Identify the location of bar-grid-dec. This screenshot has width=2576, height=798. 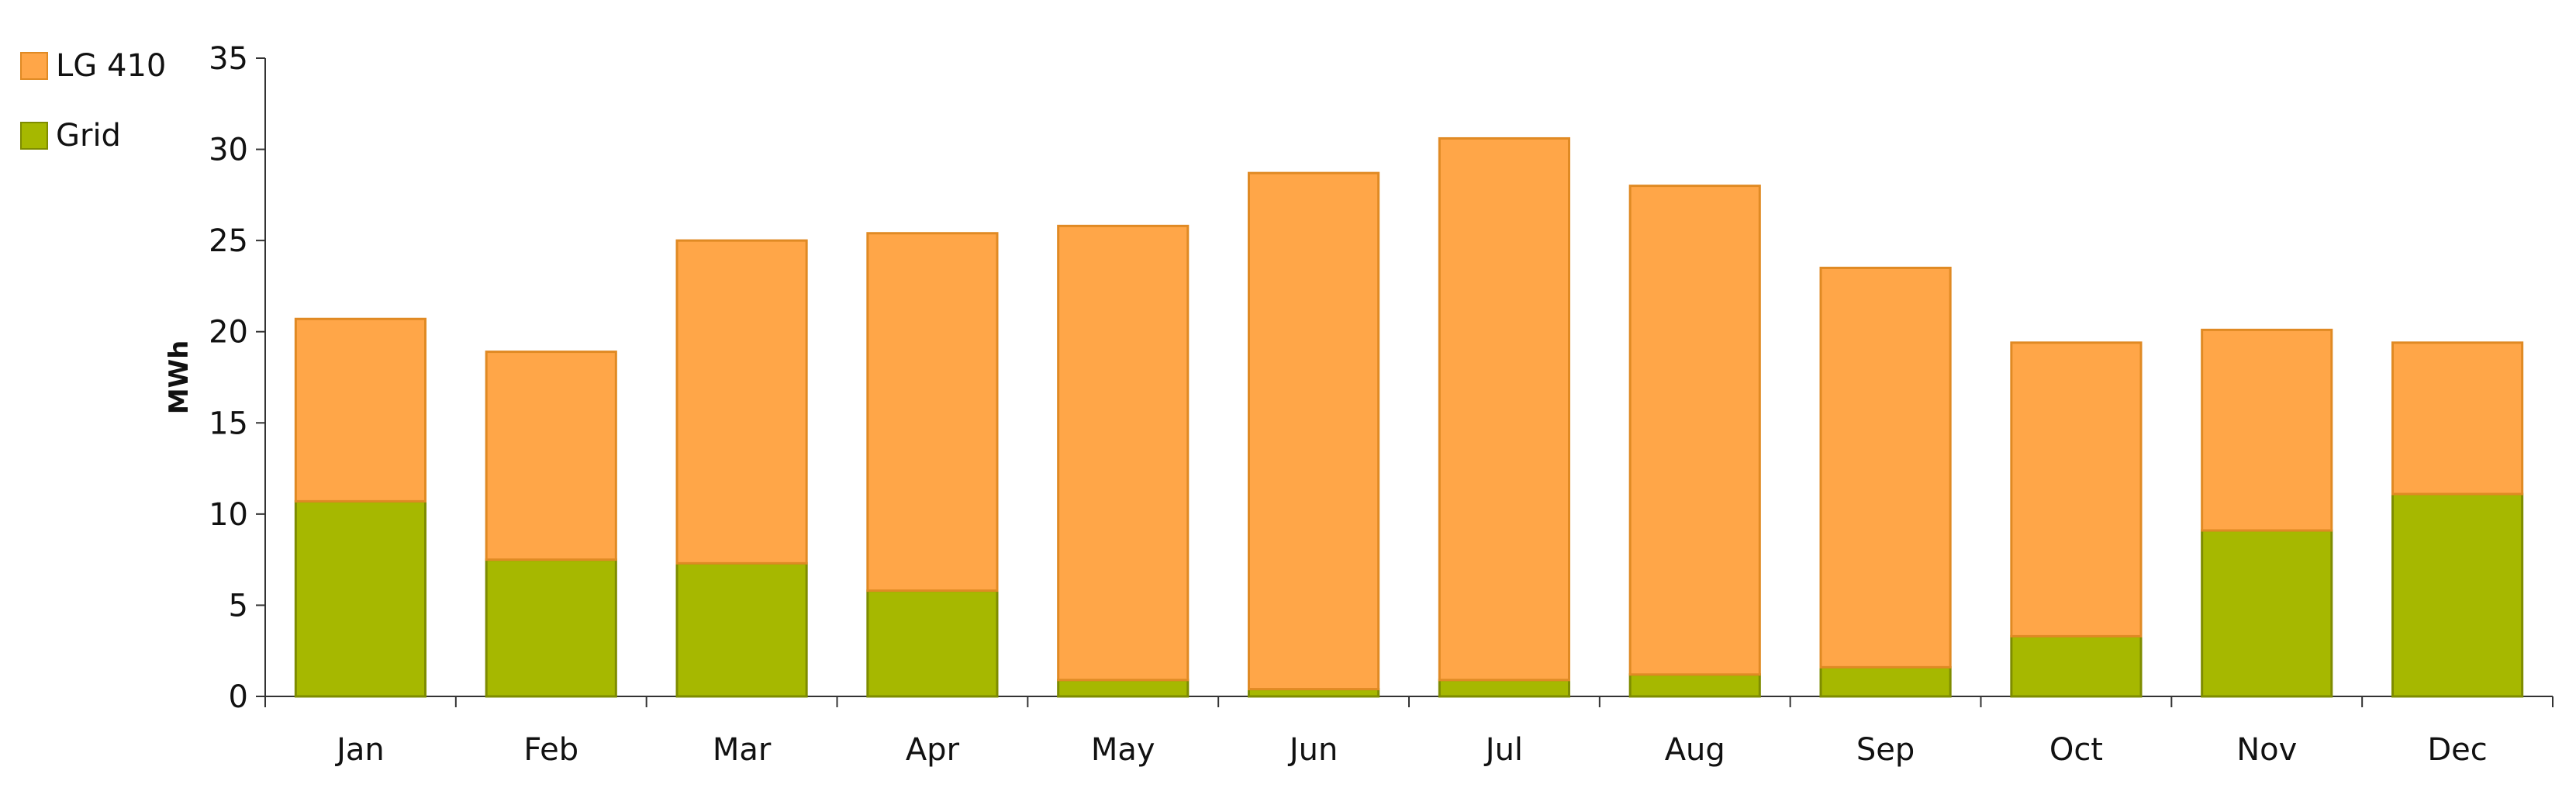
(2457, 595).